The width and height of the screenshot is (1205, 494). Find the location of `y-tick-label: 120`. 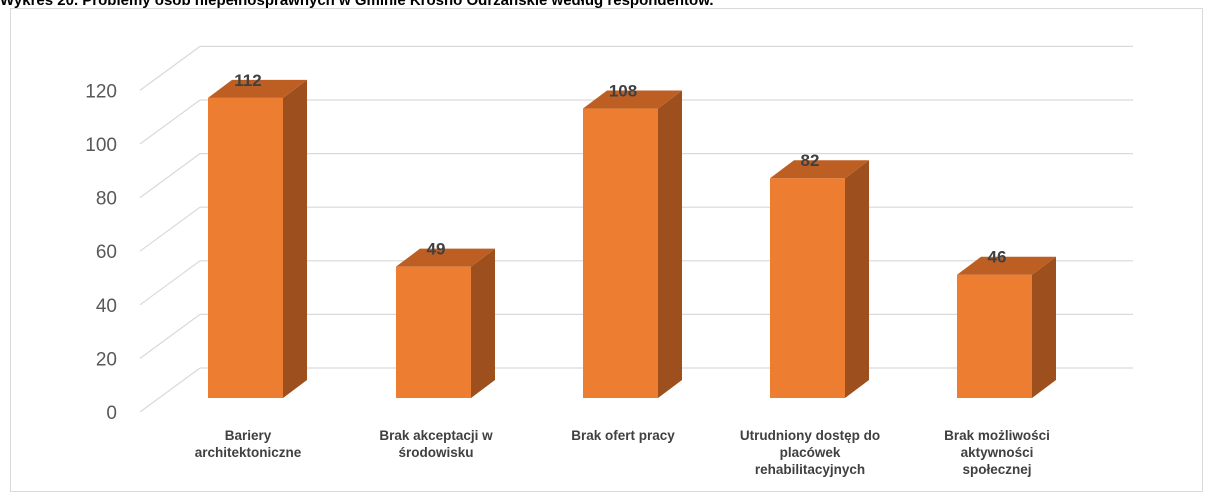

y-tick-label: 120 is located at coordinates (101, 91).